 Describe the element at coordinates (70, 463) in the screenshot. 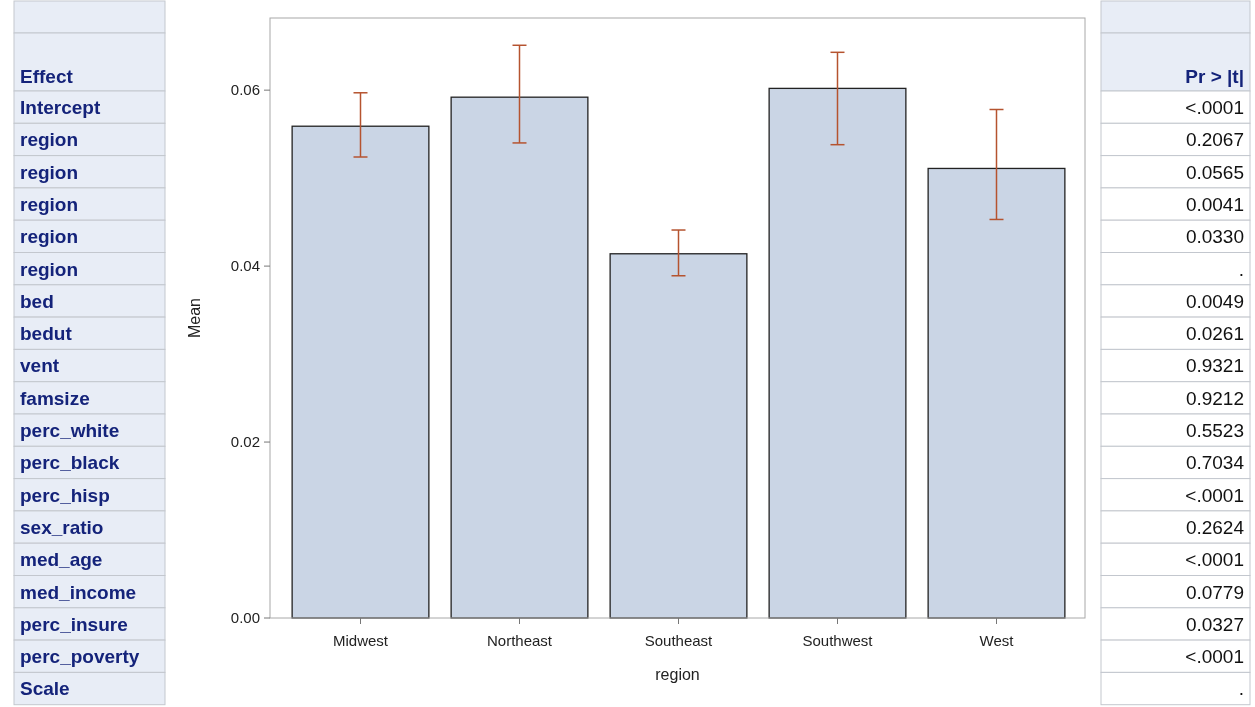

I see `text: perc_black` at that location.